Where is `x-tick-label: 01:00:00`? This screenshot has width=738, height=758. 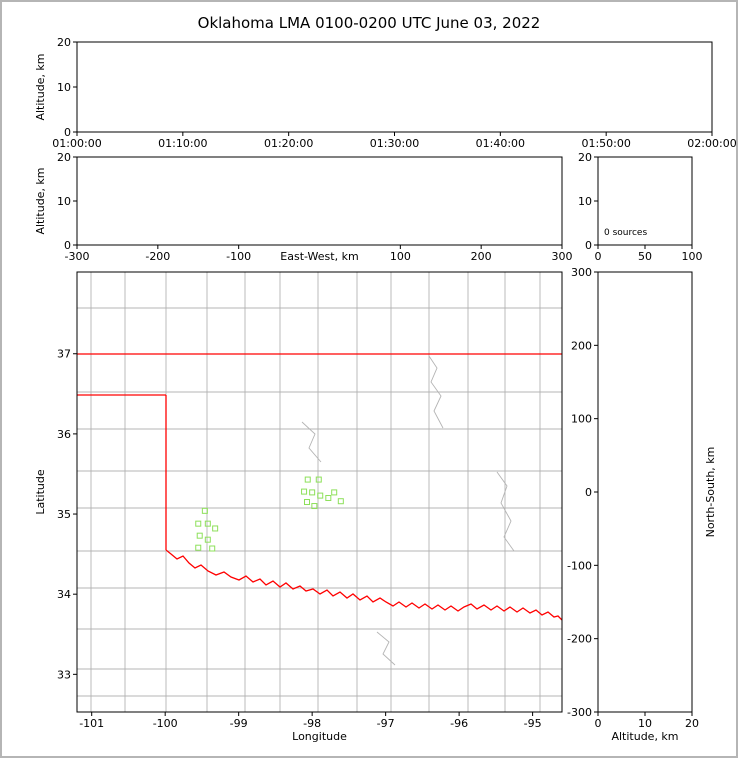
x-tick-label: 01:00:00 is located at coordinates (76, 143).